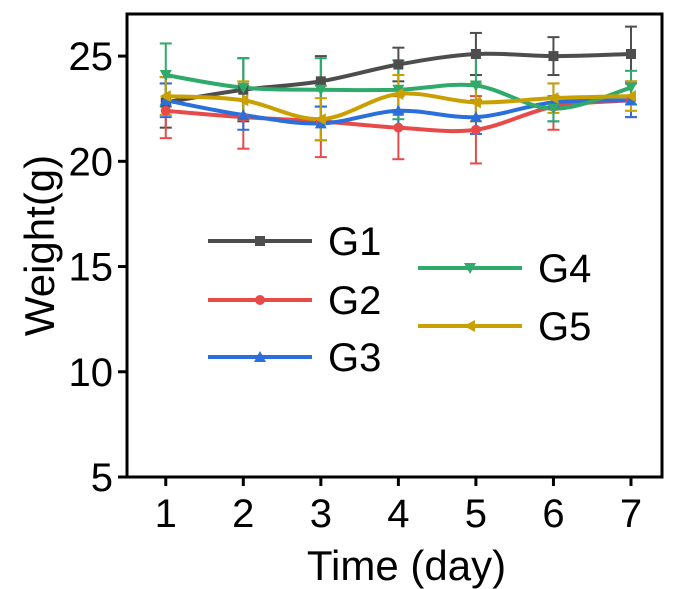 Image resolution: width=673 pixels, height=589 pixels. Describe the element at coordinates (166, 514) in the screenshot. I see `x-tick-label: 1` at that location.